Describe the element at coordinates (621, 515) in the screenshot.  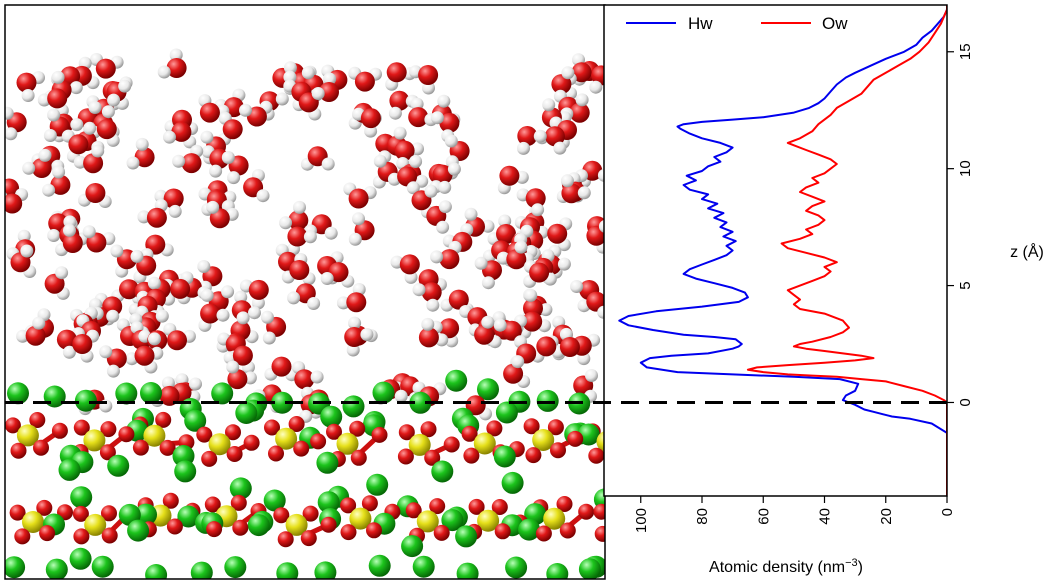
I see `bond` at that location.